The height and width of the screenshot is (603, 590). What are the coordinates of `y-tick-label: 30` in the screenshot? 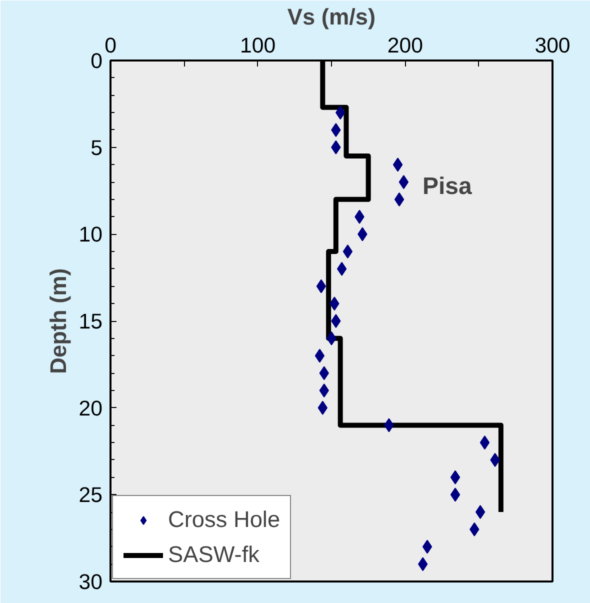 It's located at (90, 582).